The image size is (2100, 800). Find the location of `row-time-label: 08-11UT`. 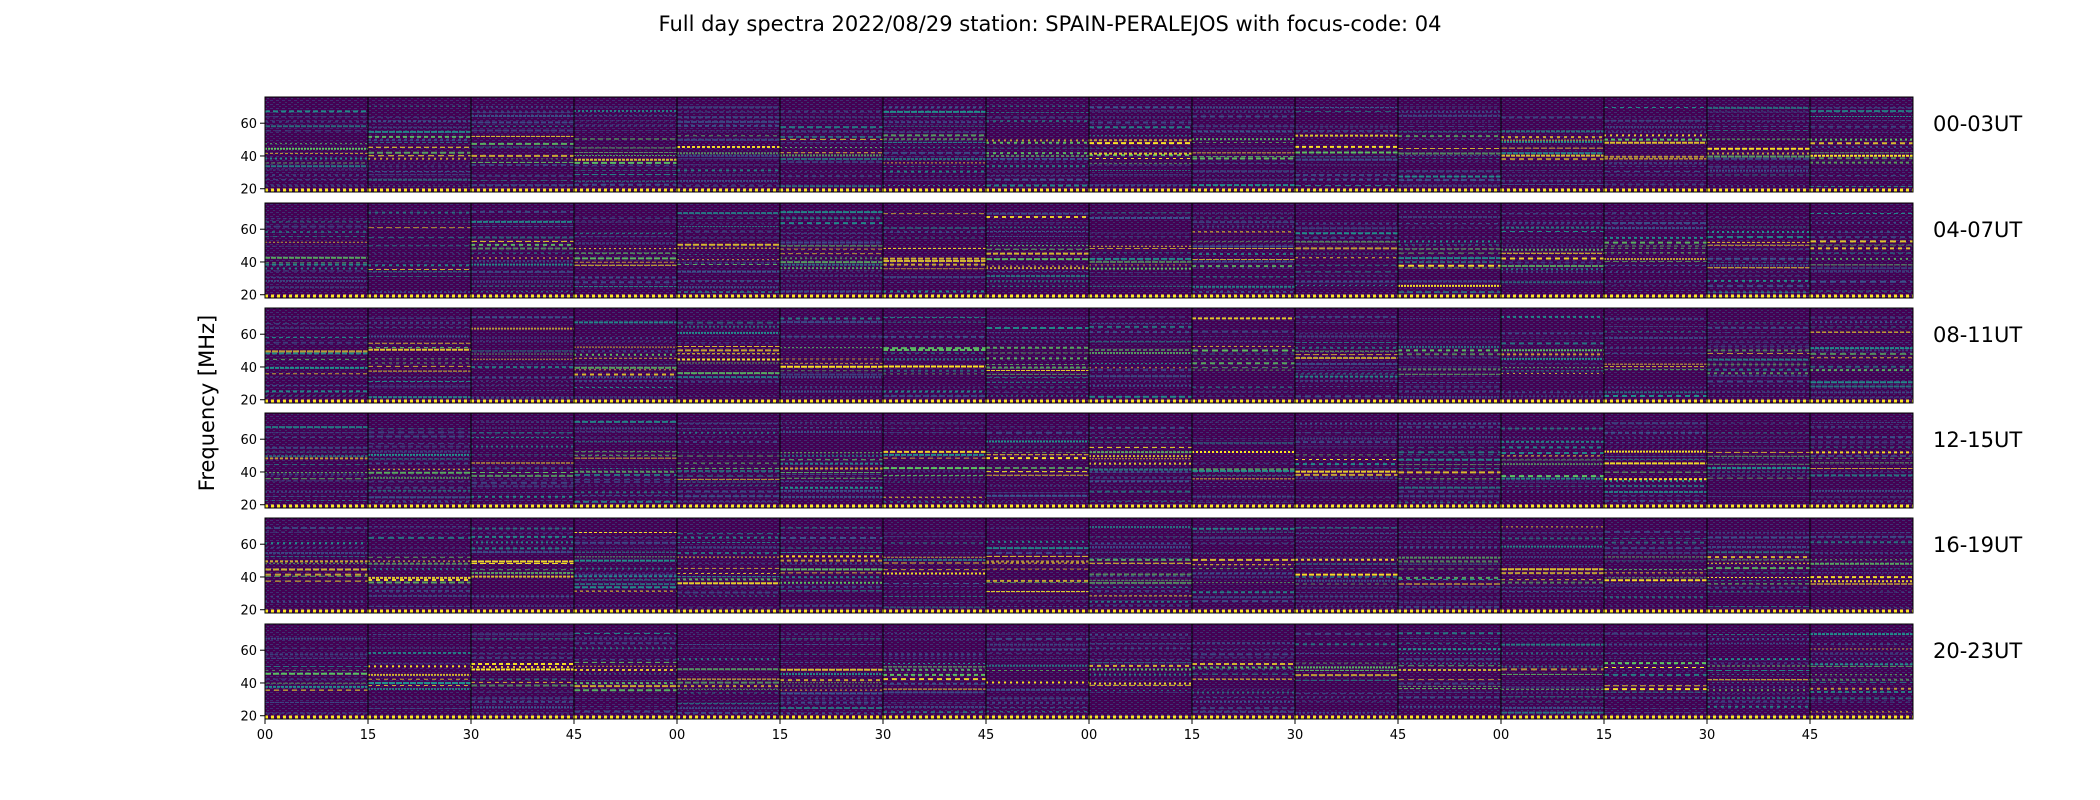

row-time-label: 08-11UT is located at coordinates (1977, 335).